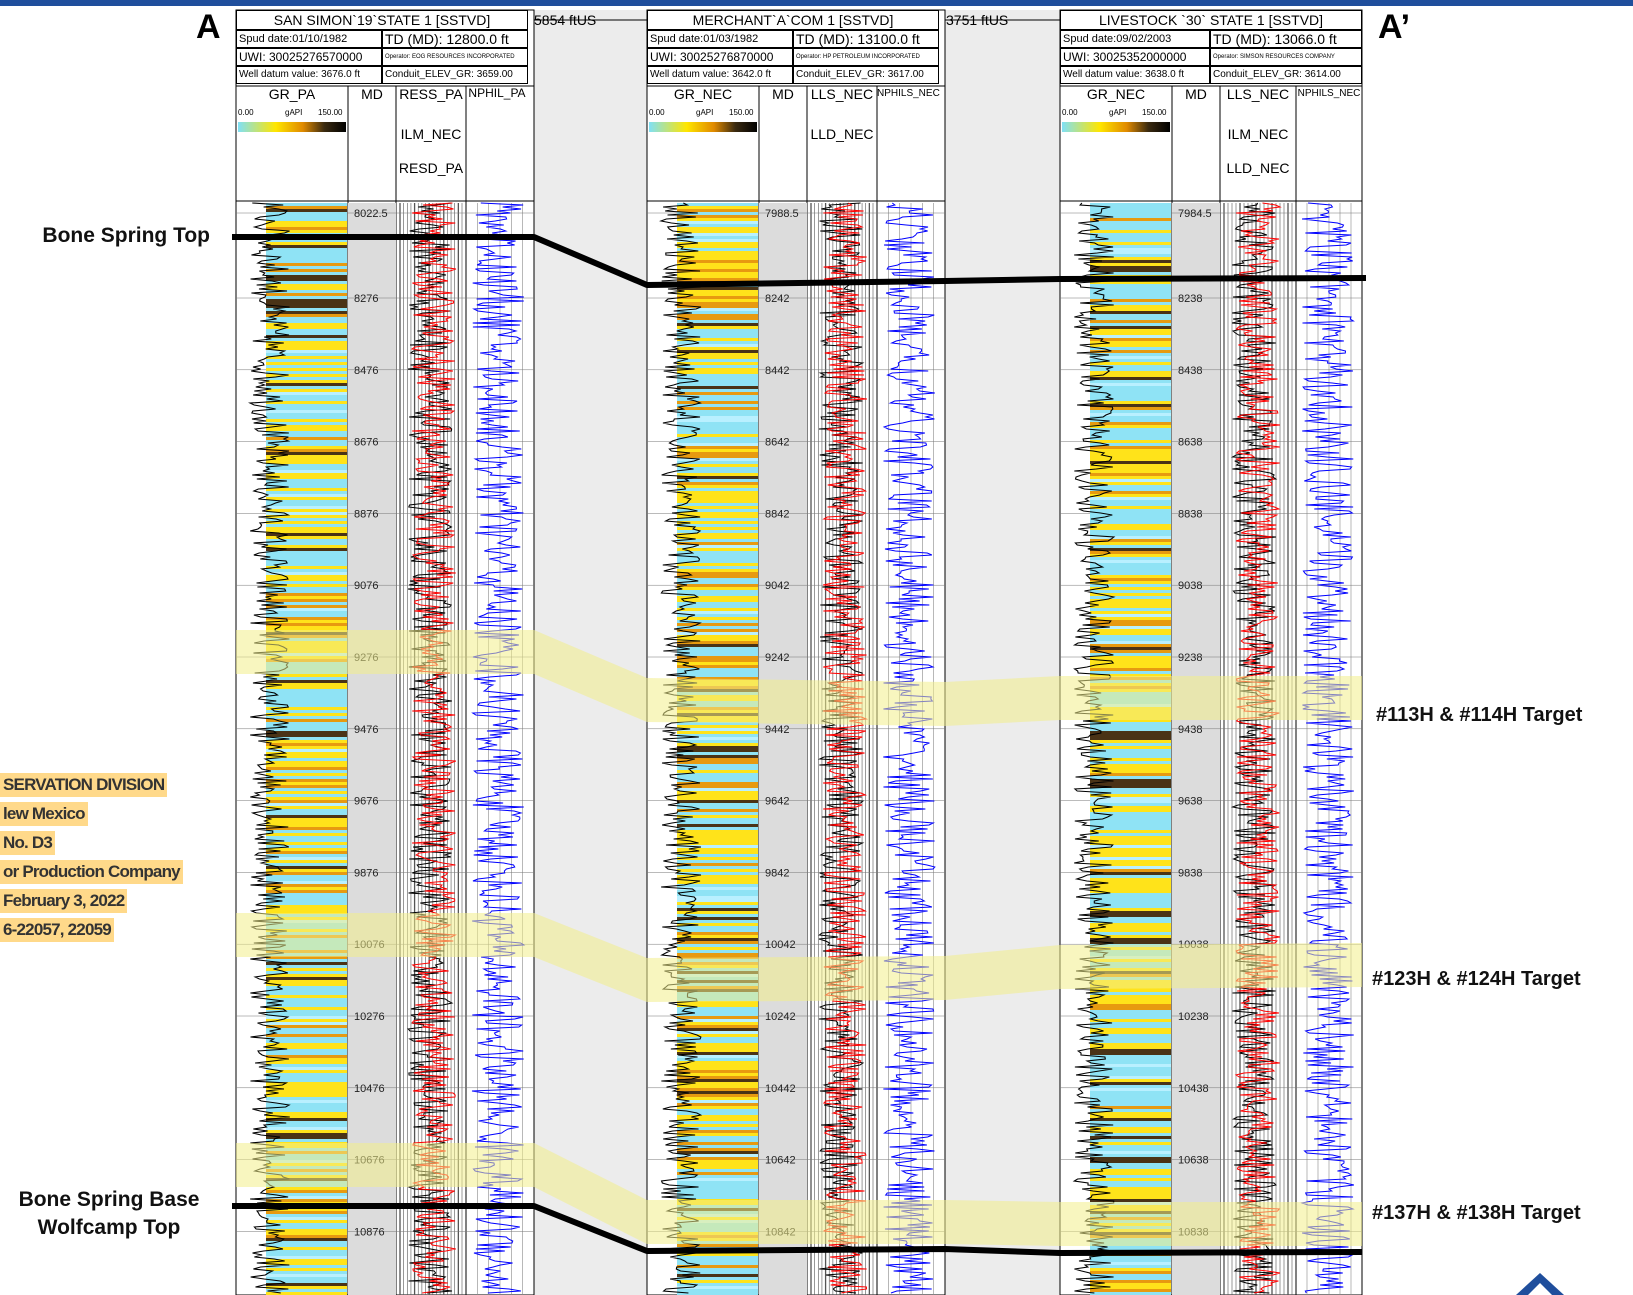  Describe the element at coordinates (1476, 1213) in the screenshot. I see `target-label-137h-138h: #137H & #138H Target` at that location.